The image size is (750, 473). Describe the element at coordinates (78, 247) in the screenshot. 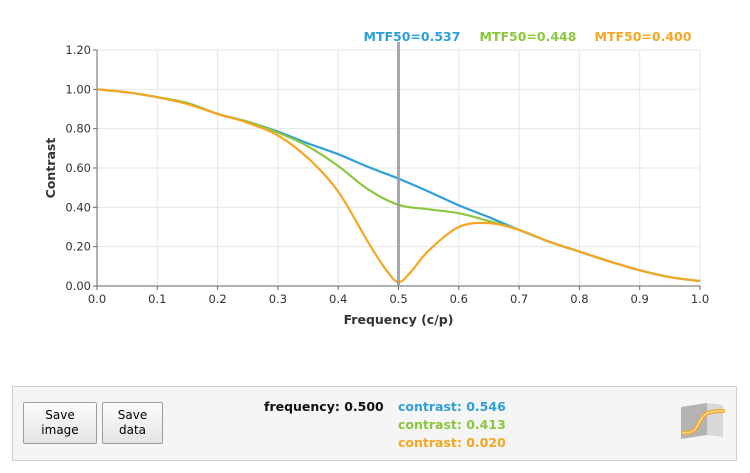

I see `y-tick-label: 0.20` at that location.